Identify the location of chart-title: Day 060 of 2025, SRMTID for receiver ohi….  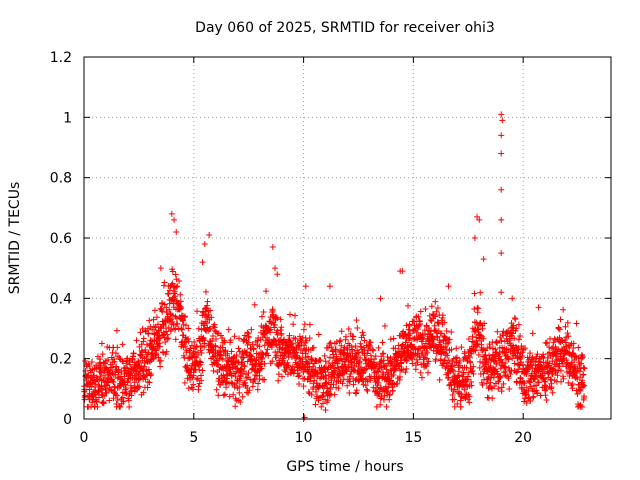
(345, 28).